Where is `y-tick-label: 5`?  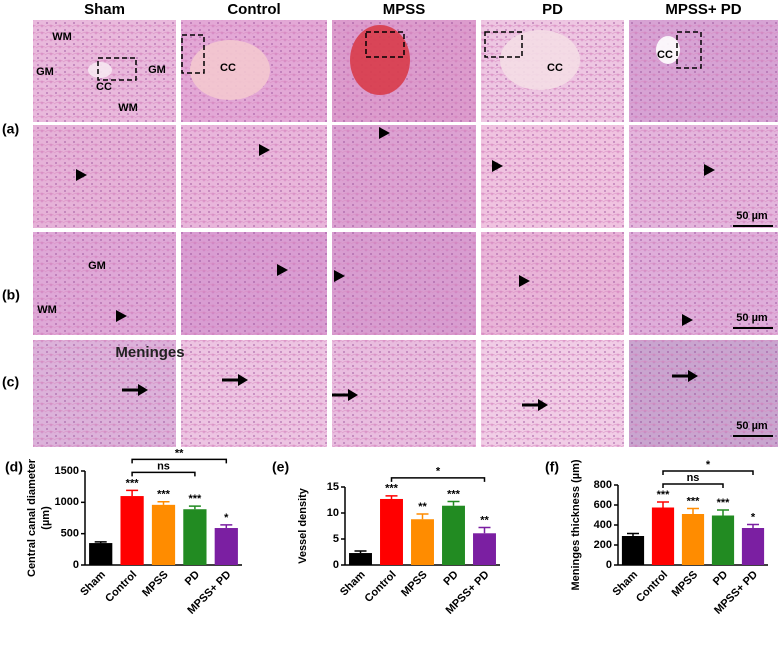
y-tick-label: 5 is located at coordinates (336, 539).